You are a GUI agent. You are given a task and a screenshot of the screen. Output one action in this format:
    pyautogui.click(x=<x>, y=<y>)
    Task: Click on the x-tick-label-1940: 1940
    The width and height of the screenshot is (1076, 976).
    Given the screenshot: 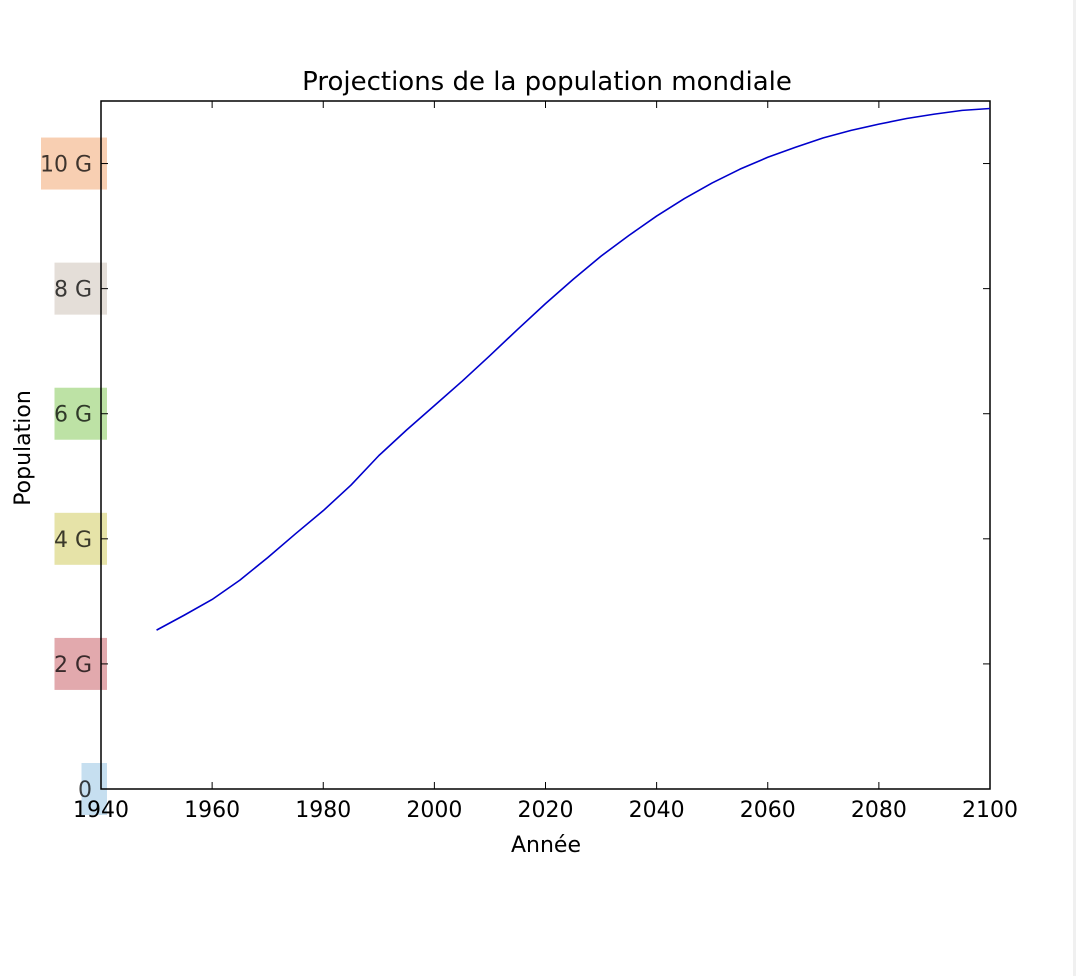 What is the action you would take?
    pyautogui.click(x=101, y=810)
    